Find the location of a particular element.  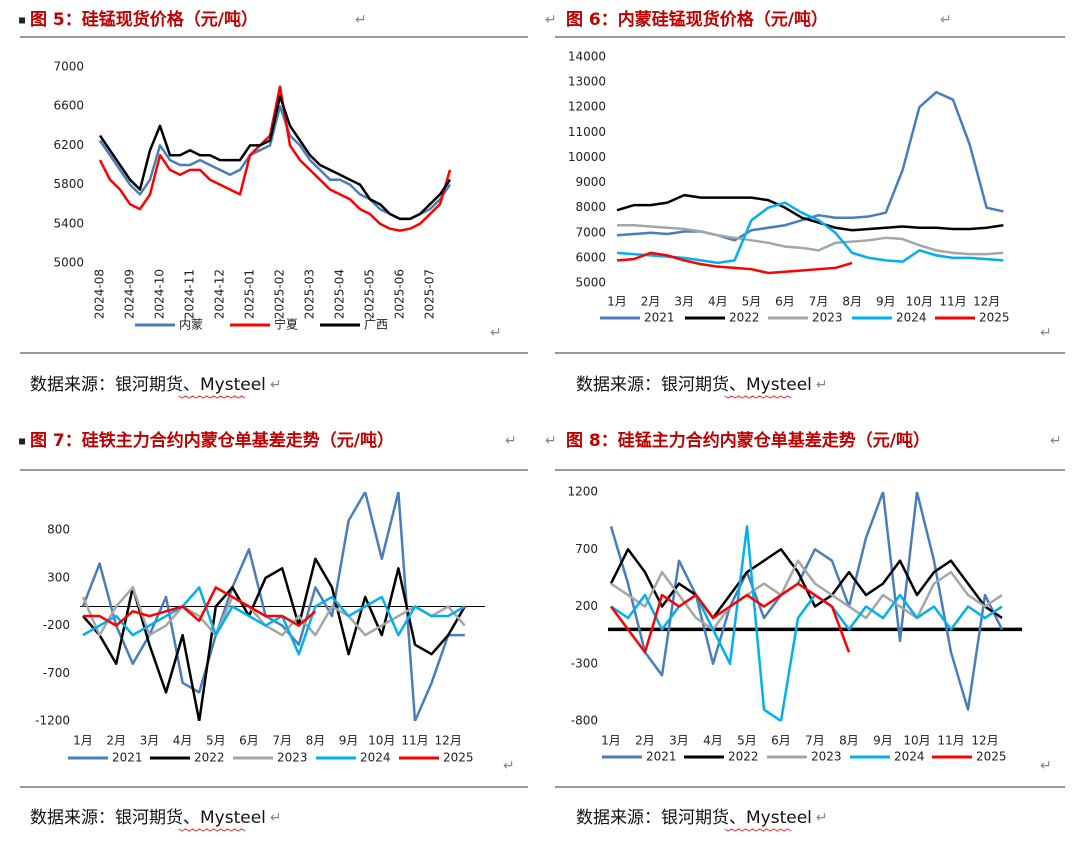

x-tick-label: 2024-12 is located at coordinates (220, 294).